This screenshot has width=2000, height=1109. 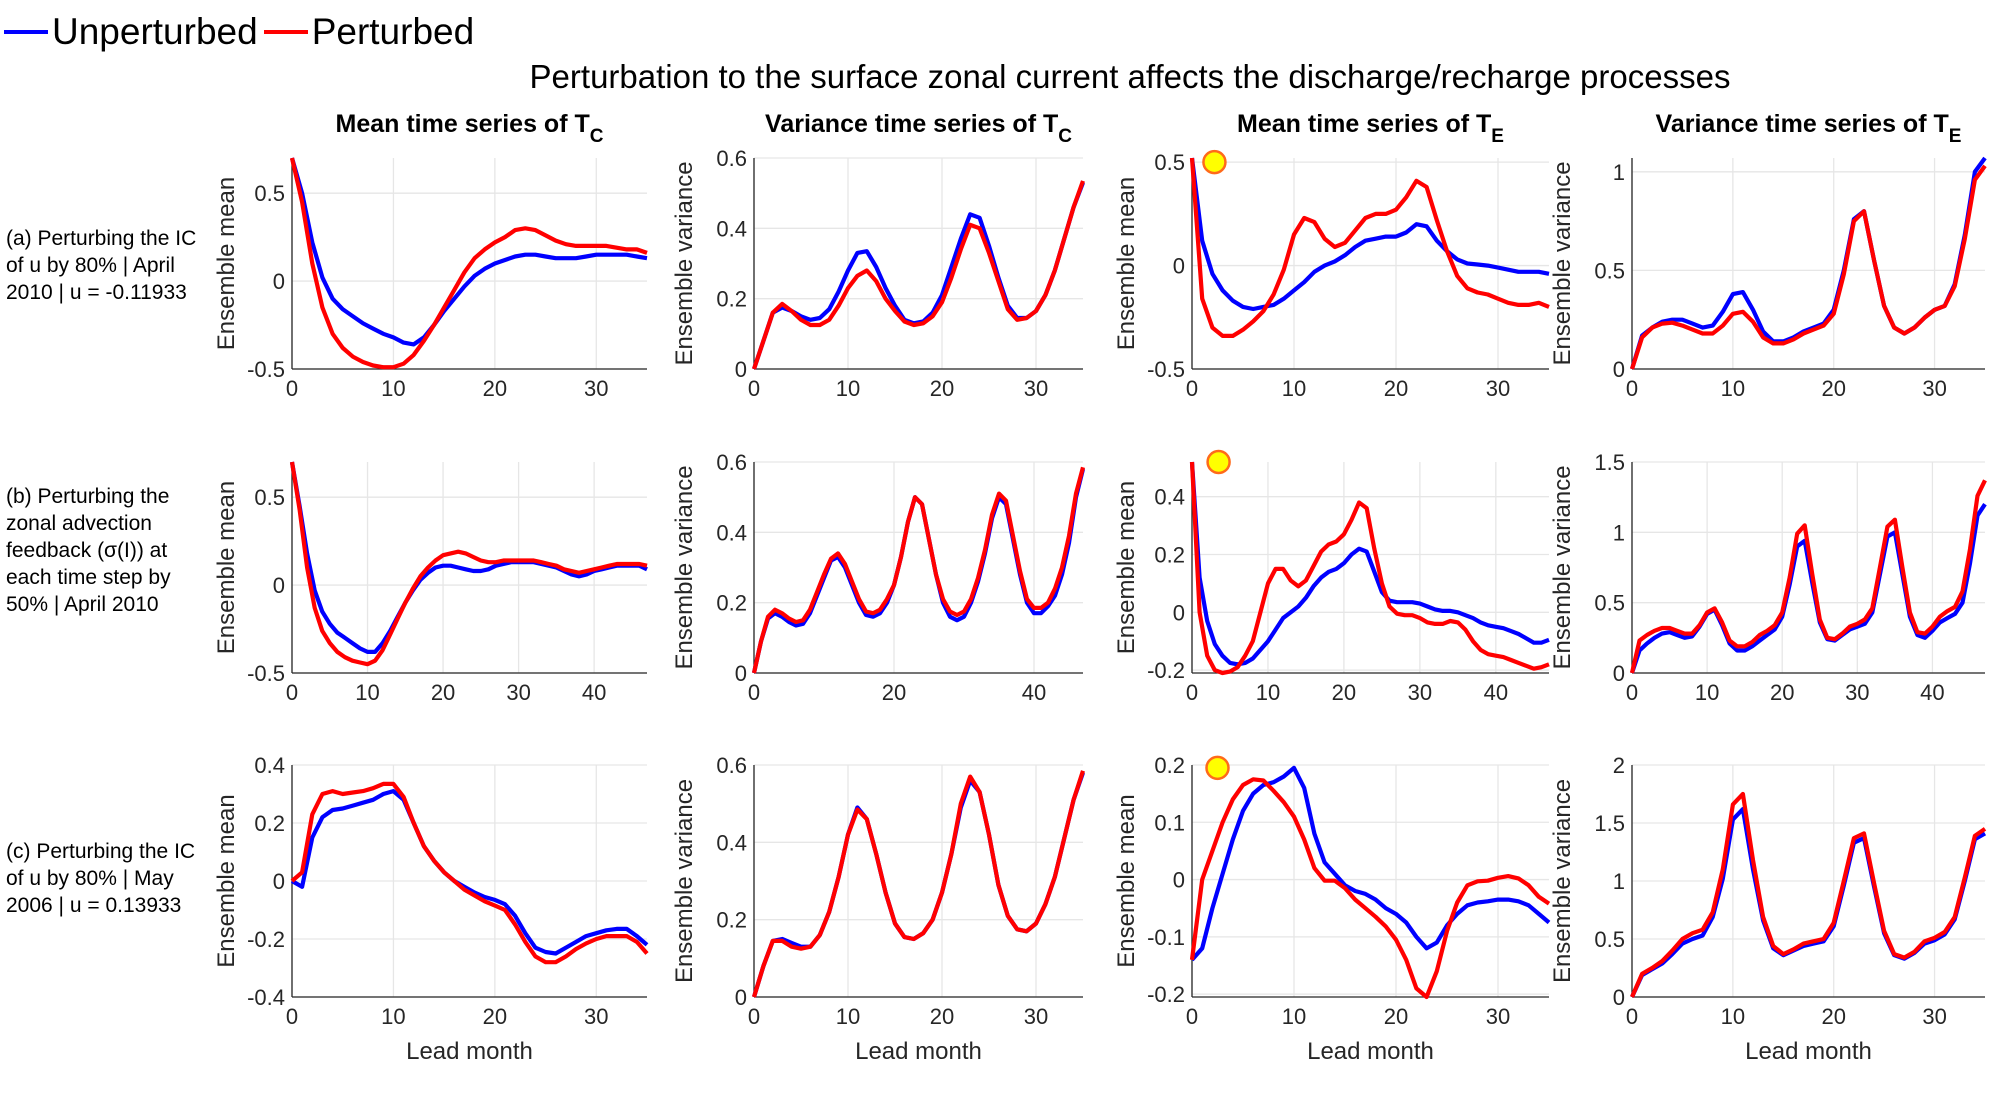 I want to click on subplot-a-4: 0 10 20 30 0 0.5 1 Ensemble variance, so click(x=1768, y=278).